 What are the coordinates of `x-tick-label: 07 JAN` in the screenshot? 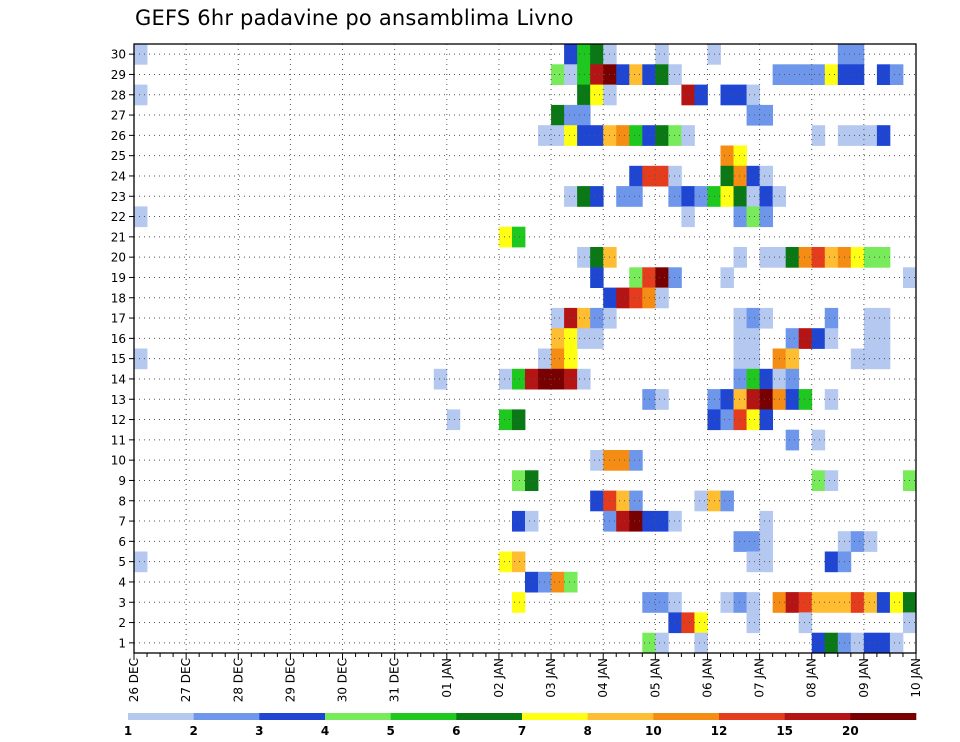 It's located at (760, 678).